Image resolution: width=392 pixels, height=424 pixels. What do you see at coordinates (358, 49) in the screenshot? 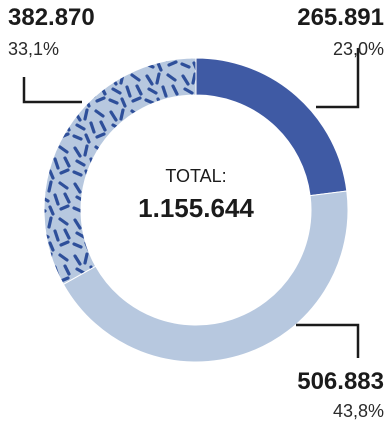
I see `slice-percent-label: 23,0%` at bounding box center [358, 49].